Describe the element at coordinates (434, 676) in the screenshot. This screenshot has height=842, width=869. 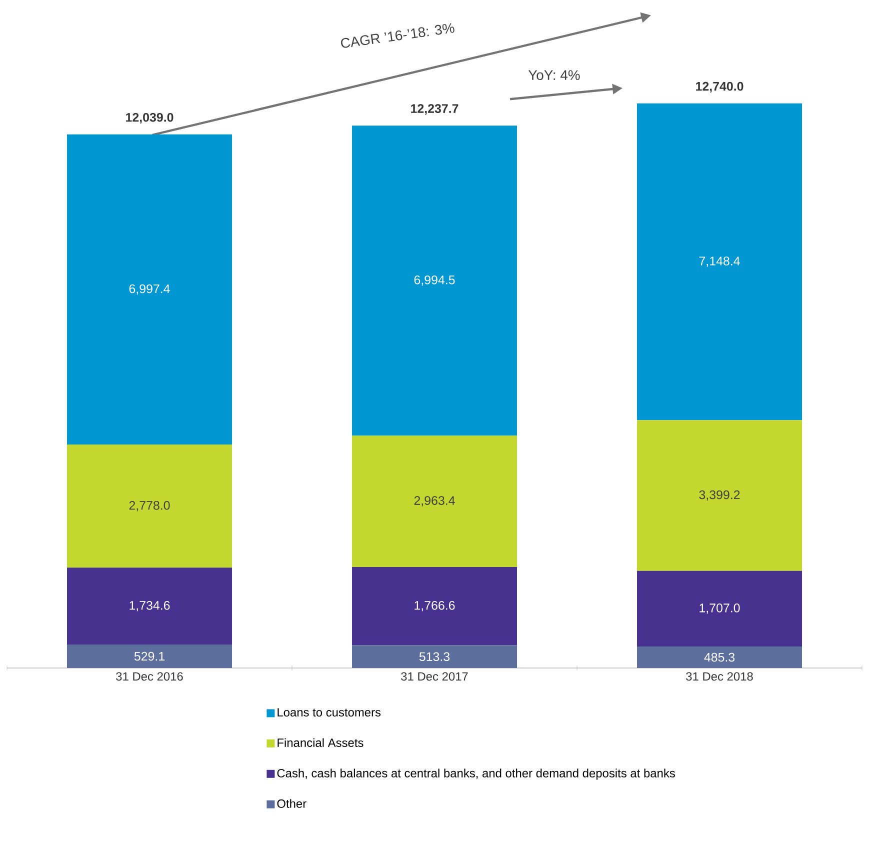
I see `x-tick-label: 31 Dec 2017` at that location.